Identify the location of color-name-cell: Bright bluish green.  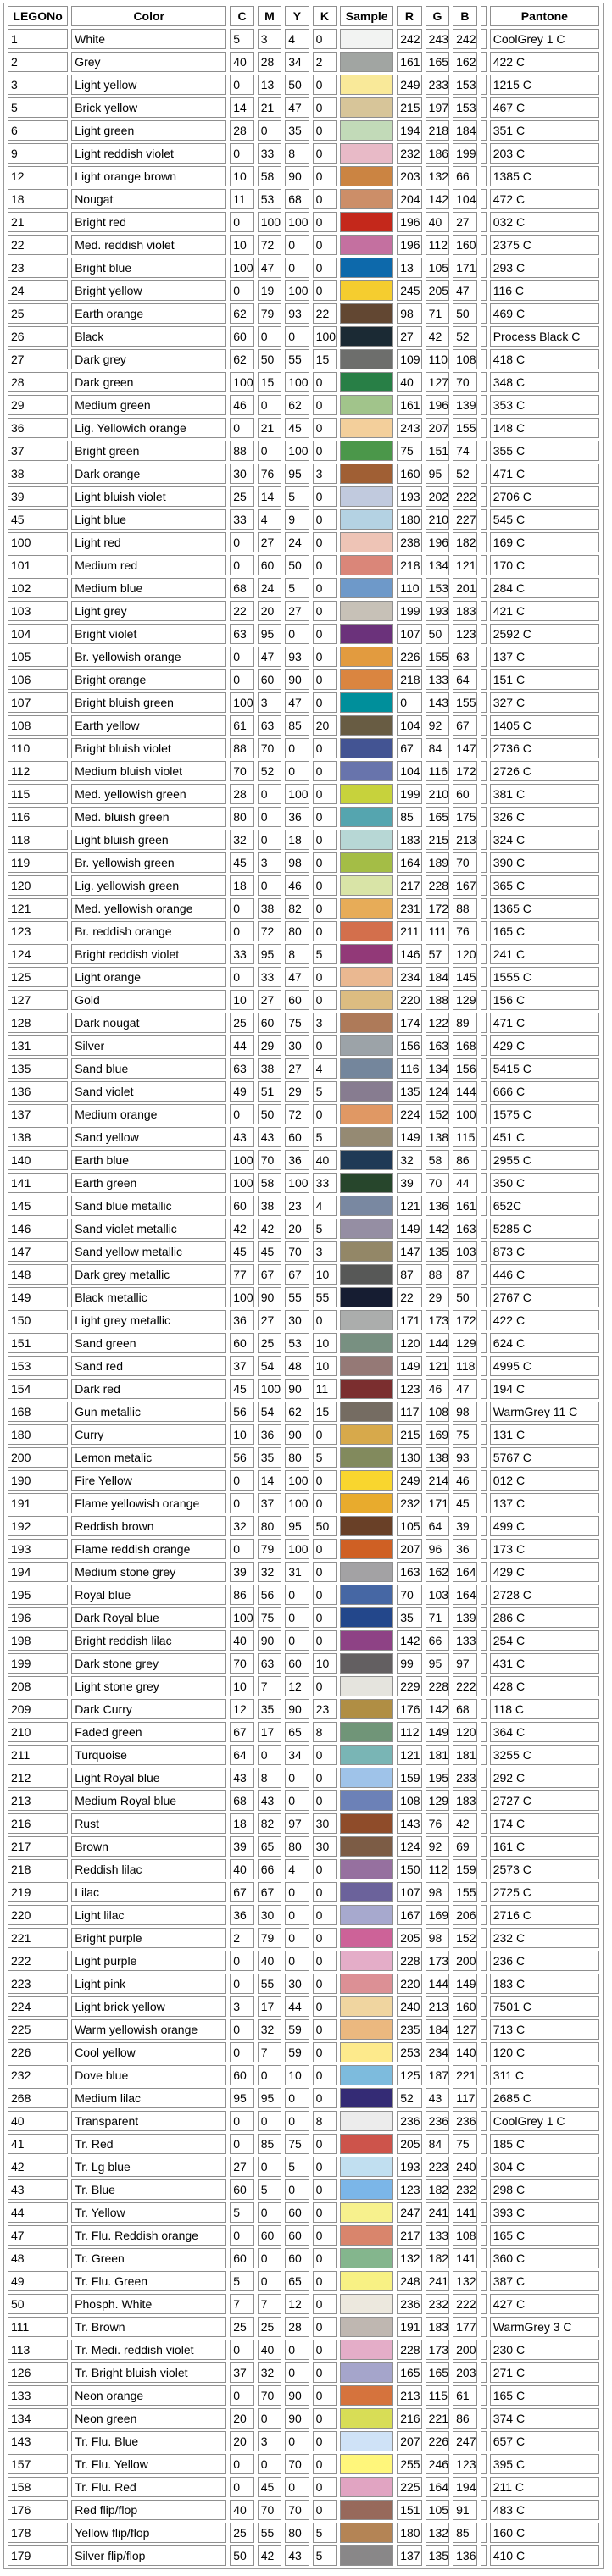
(149, 702).